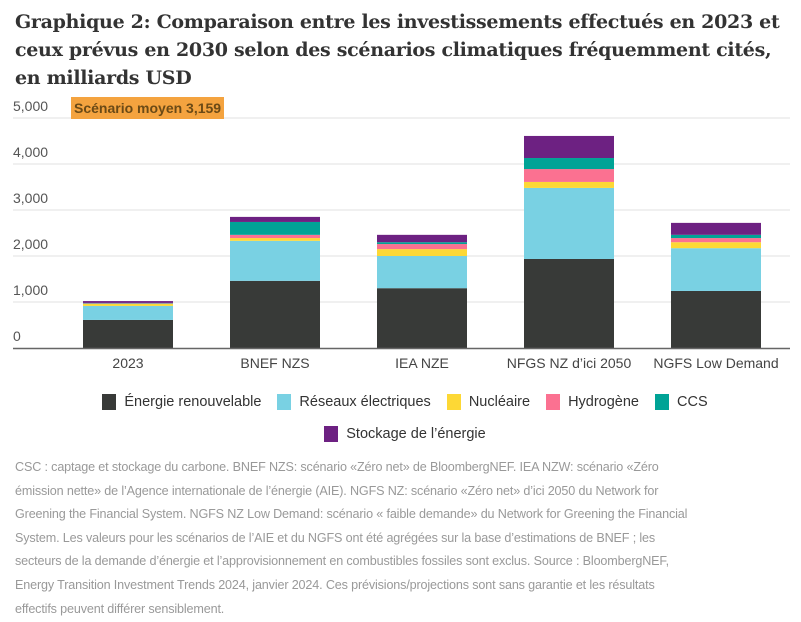 This screenshot has height=622, width=801. I want to click on x-tick-label: NGFS Low Demand, so click(715, 363).